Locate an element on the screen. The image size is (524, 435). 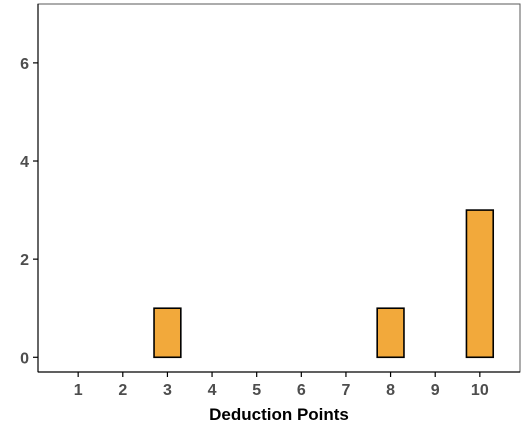
x-tick-label: 4 is located at coordinates (212, 390).